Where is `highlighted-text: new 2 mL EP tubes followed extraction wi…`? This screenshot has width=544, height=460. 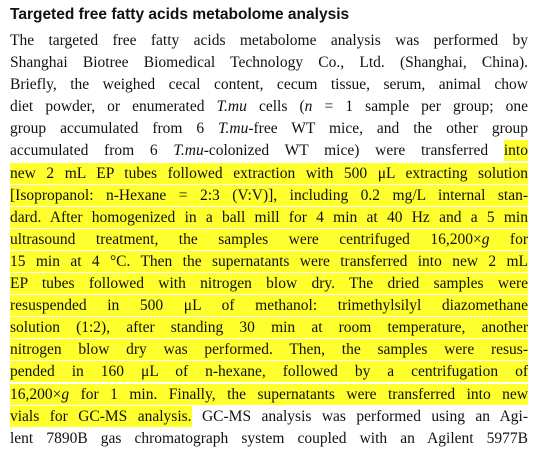 highlighted-text: new 2 mL EP tubes followed extraction wi… is located at coordinates (269, 173).